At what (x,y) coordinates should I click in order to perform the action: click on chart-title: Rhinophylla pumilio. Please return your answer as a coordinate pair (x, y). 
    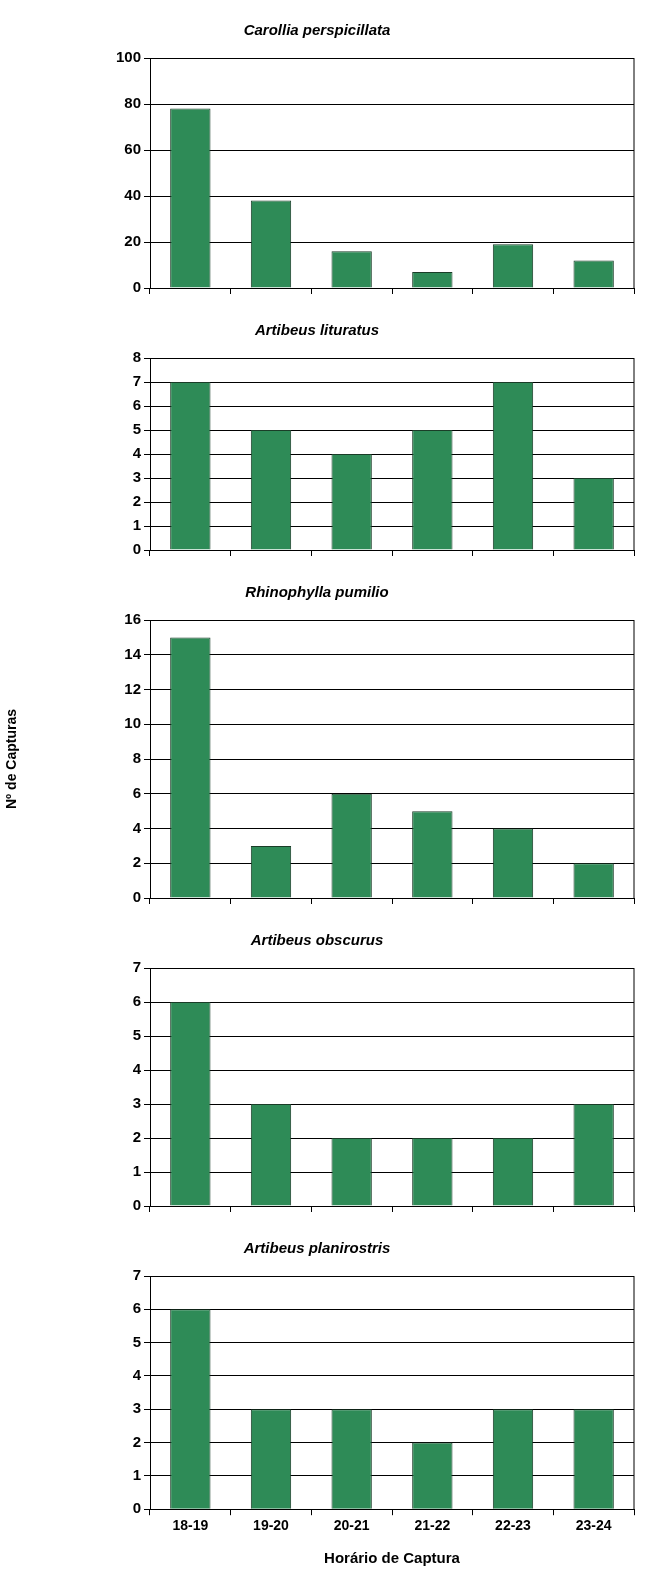
    Looking at the image, I should click on (317, 592).